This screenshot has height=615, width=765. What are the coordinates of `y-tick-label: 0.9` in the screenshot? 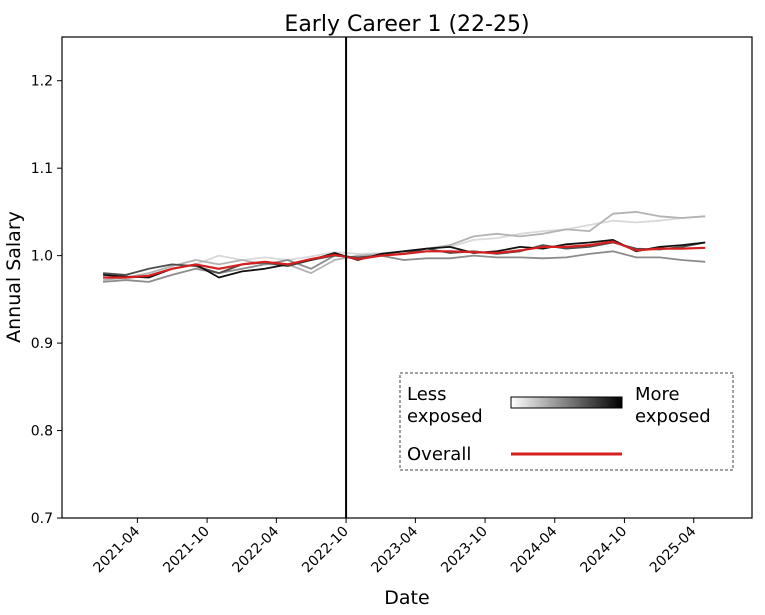 It's located at (42, 344).